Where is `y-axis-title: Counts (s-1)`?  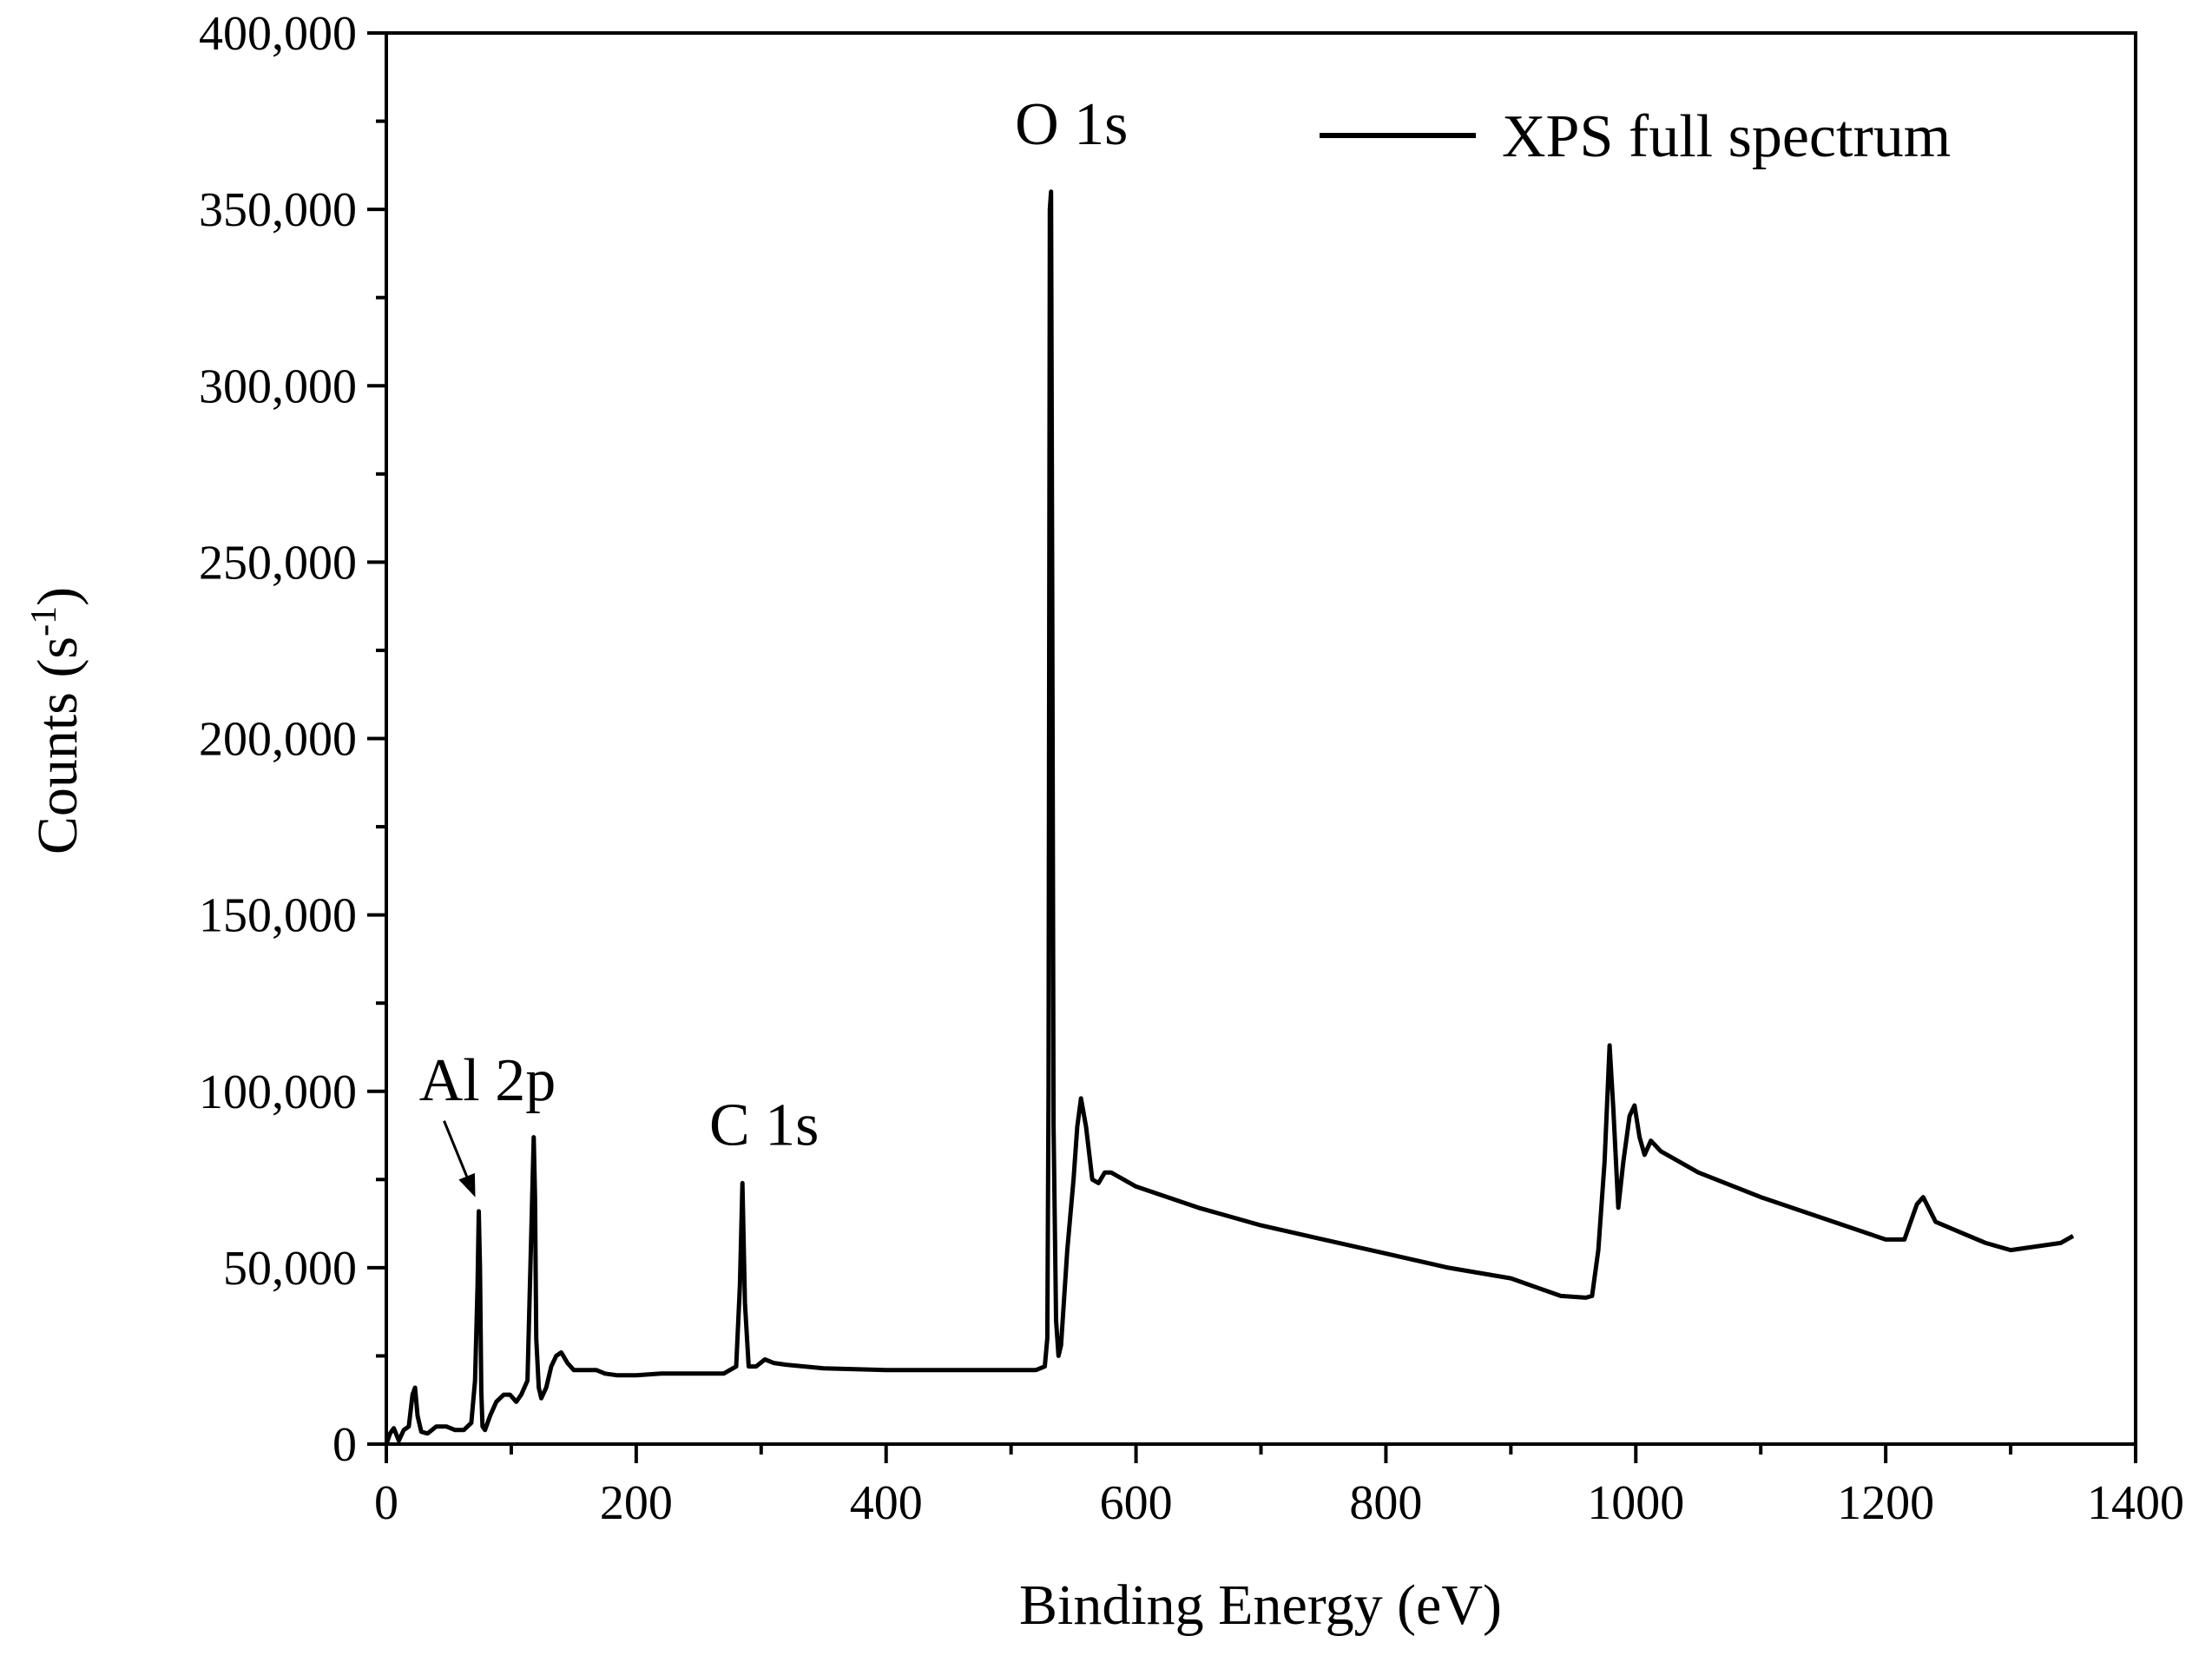
y-axis-title: Counts (s-1) is located at coordinates (56, 720).